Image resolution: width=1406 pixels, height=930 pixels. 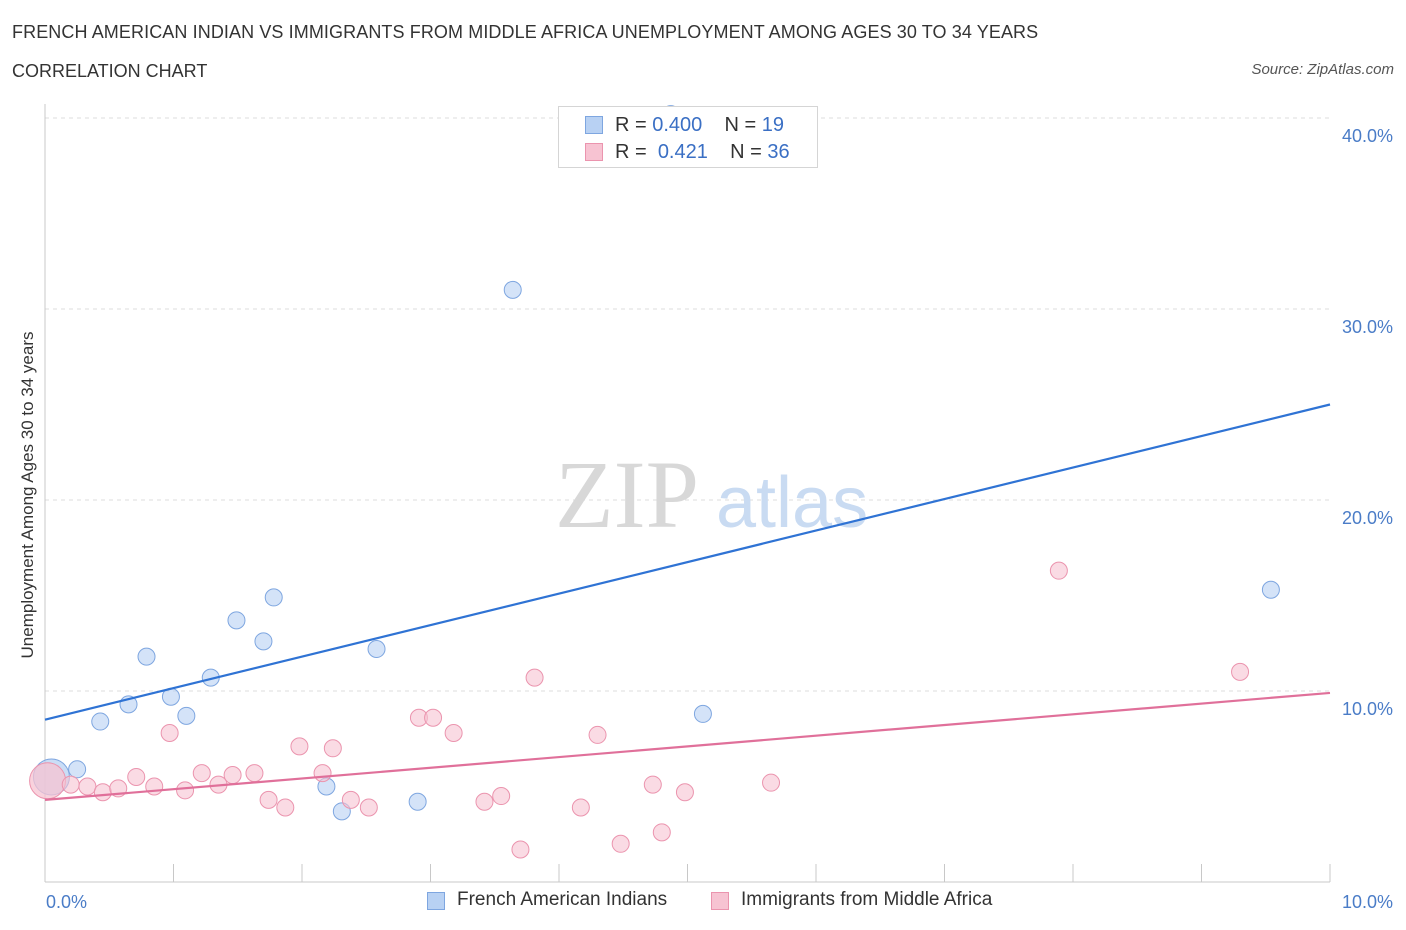 I want to click on legend-n-value: 19, so click(x=773, y=125).